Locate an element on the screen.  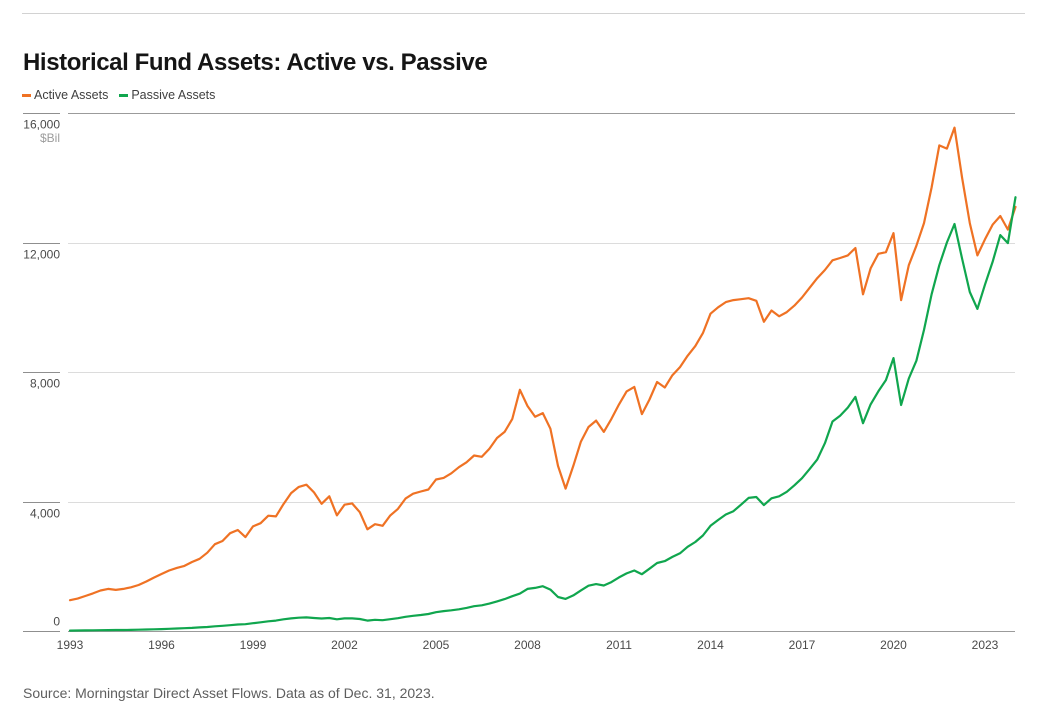
y-tick-label: 8,000 is located at coordinates (45, 384).